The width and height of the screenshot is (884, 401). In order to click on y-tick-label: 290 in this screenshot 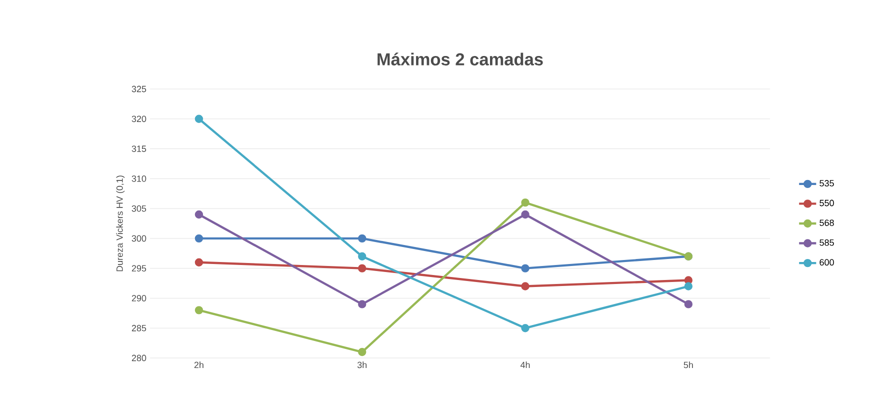, I will do `click(139, 298)`.